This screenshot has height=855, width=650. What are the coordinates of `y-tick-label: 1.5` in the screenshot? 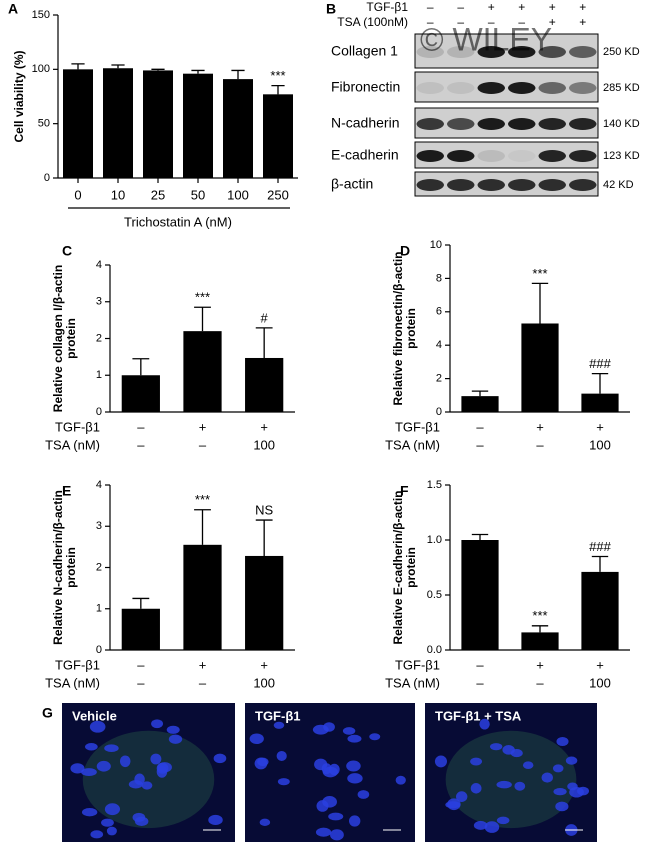 It's located at (434, 485).